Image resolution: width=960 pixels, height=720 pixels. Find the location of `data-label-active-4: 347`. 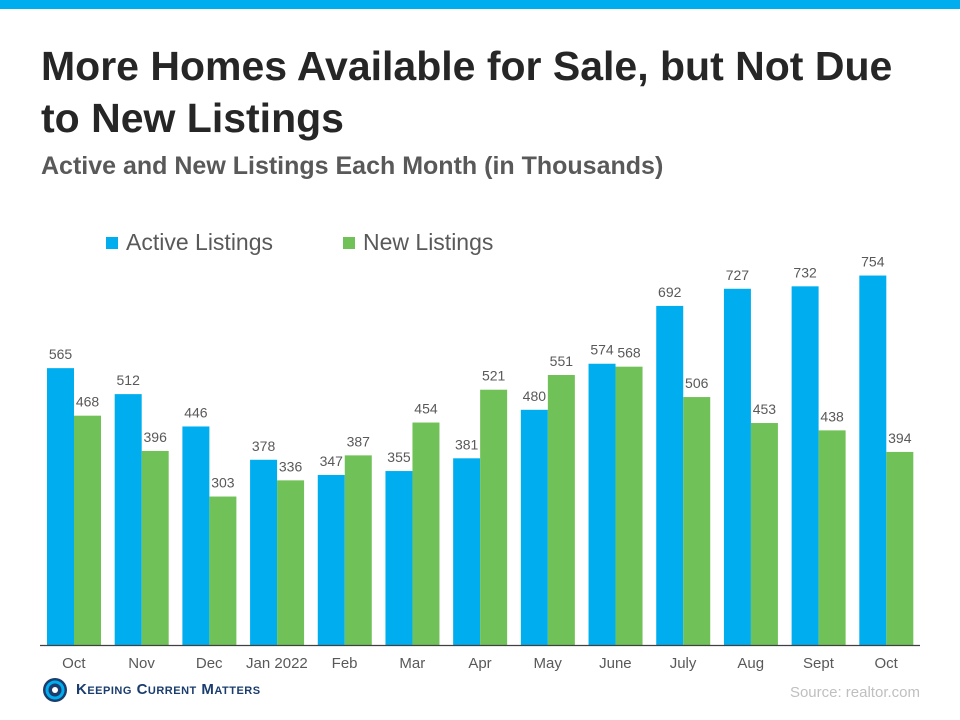

data-label-active-4: 347 is located at coordinates (332, 461).